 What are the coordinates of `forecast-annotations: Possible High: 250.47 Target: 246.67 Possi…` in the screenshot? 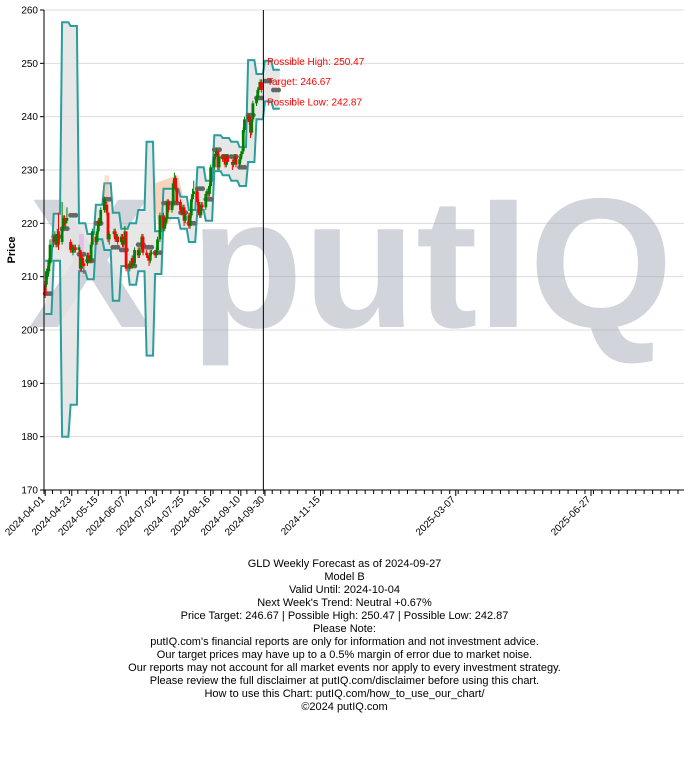 It's located at (316, 83).